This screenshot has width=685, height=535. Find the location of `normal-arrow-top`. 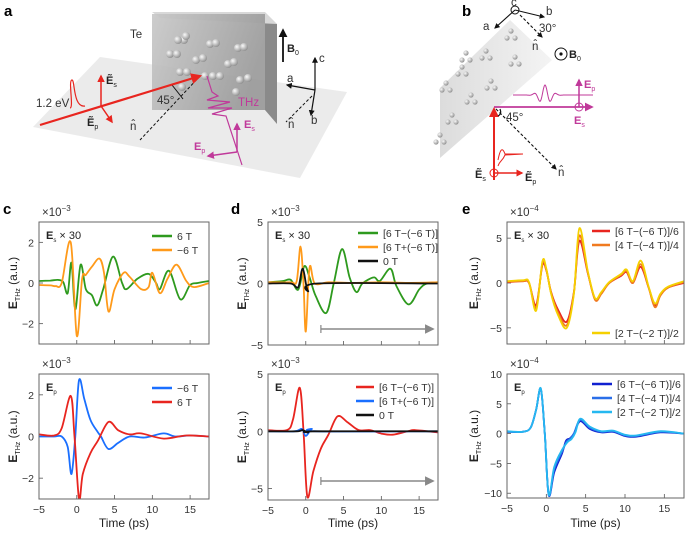

normal-arrow-top is located at coordinates (531, 26).